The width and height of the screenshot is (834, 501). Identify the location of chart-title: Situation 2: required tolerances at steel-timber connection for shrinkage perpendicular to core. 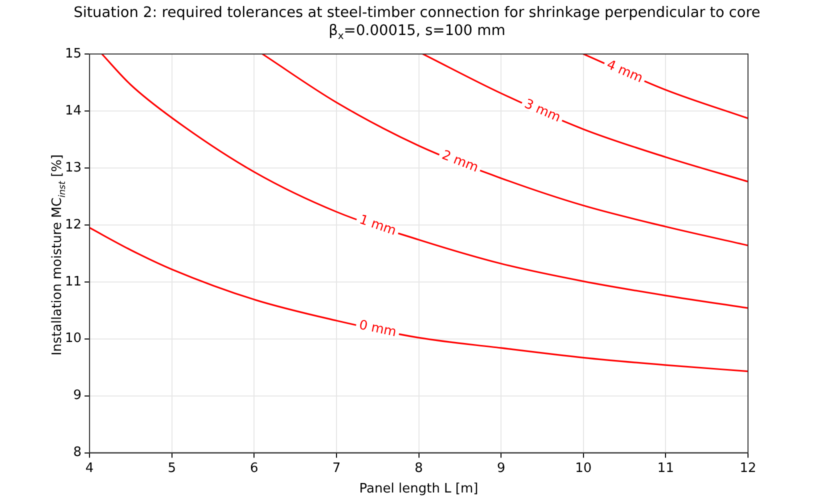
(417, 13).